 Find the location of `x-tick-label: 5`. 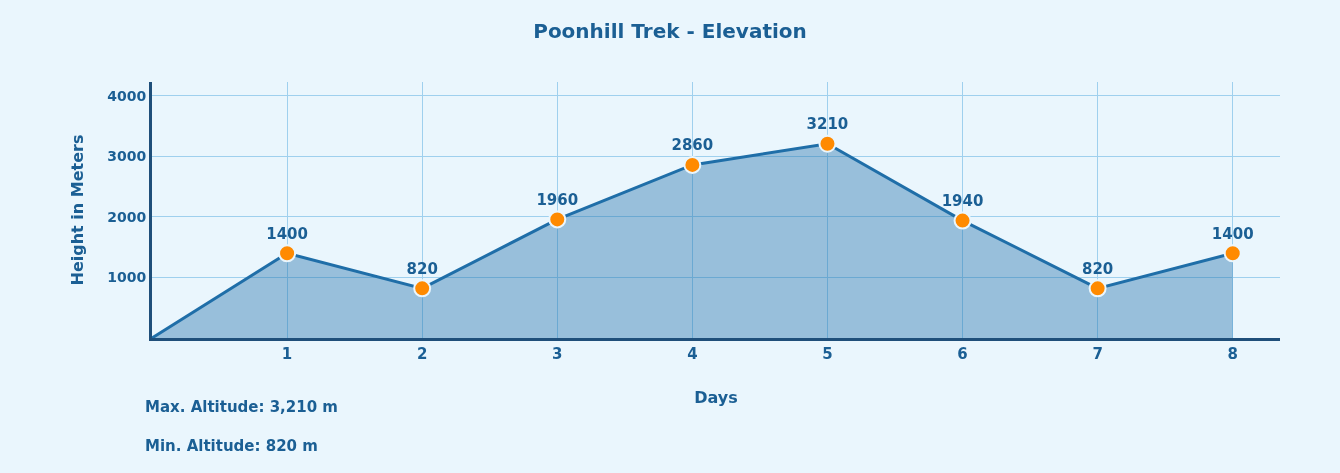

x-tick-label: 5 is located at coordinates (827, 354).